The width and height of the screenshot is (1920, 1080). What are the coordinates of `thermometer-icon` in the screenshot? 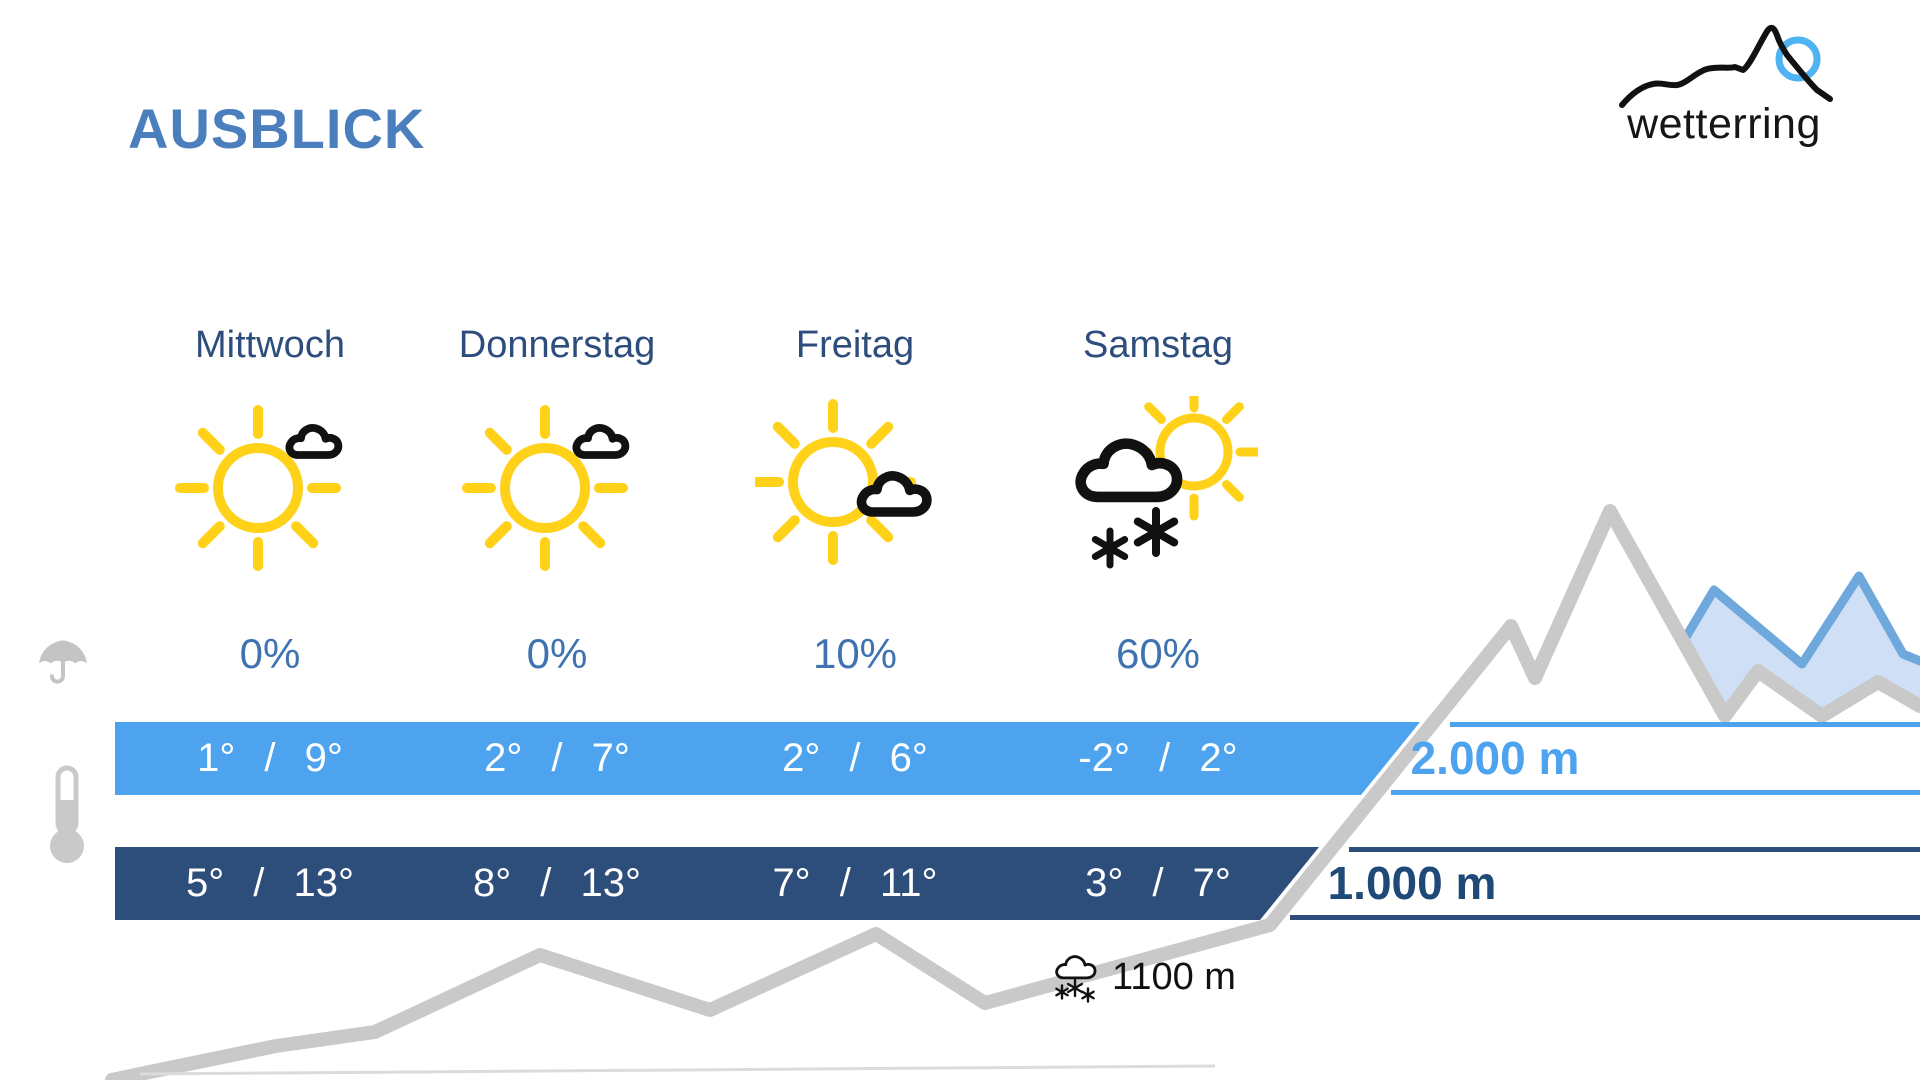 It's located at (67, 814).